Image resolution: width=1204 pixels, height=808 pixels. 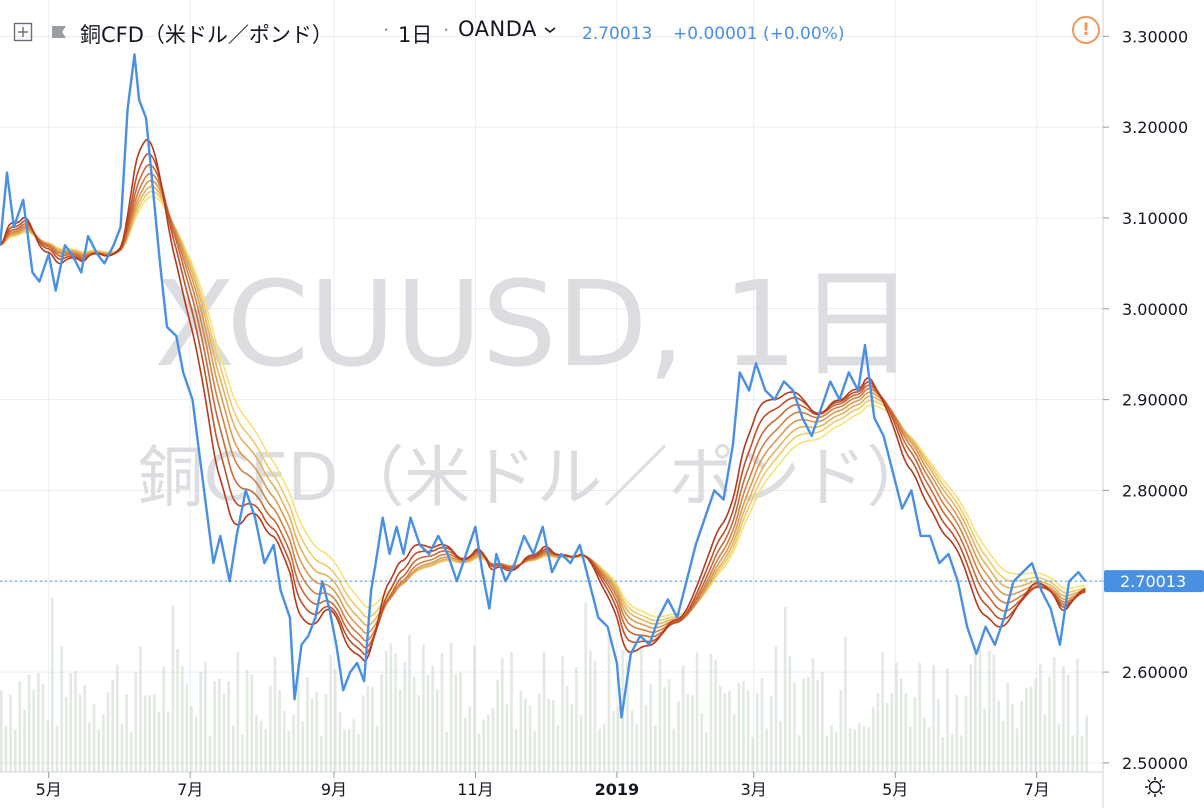 What do you see at coordinates (1155, 672) in the screenshot?
I see `y-tick-label: 2.60000` at bounding box center [1155, 672].